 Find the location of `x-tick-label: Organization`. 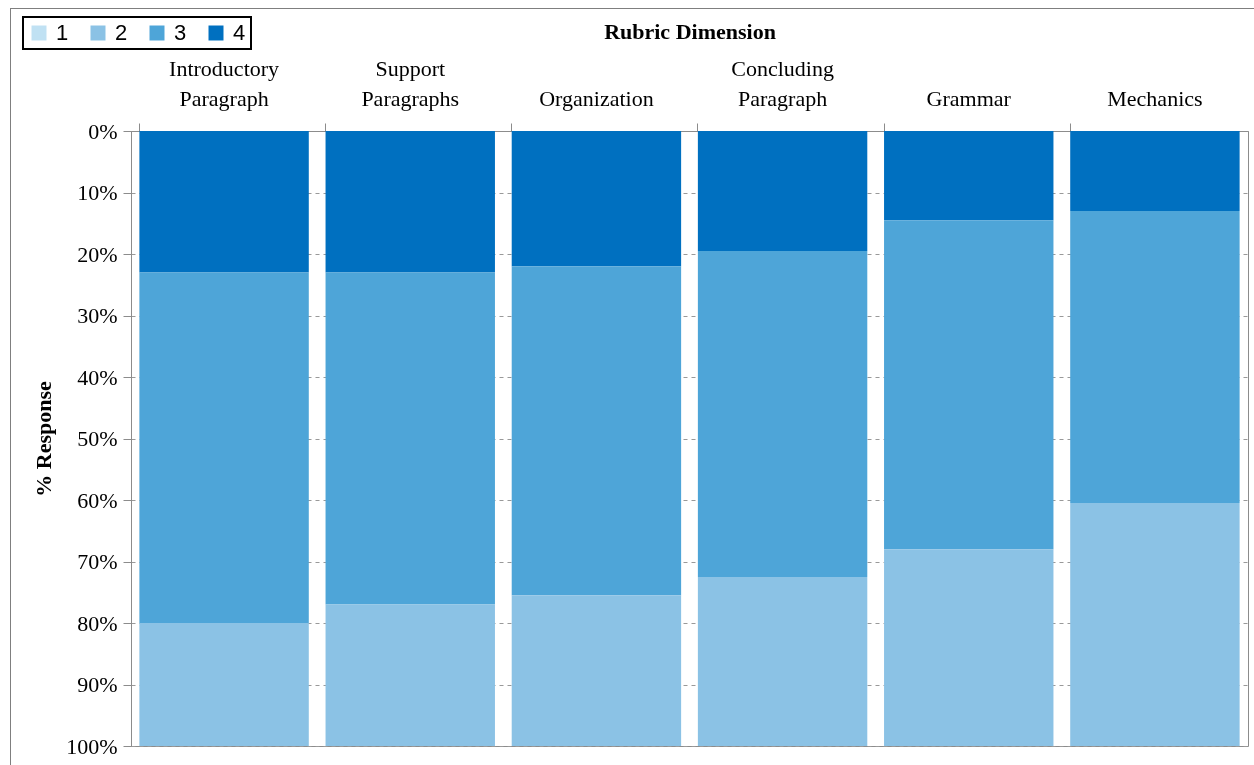

x-tick-label: Organization is located at coordinates (596, 98).